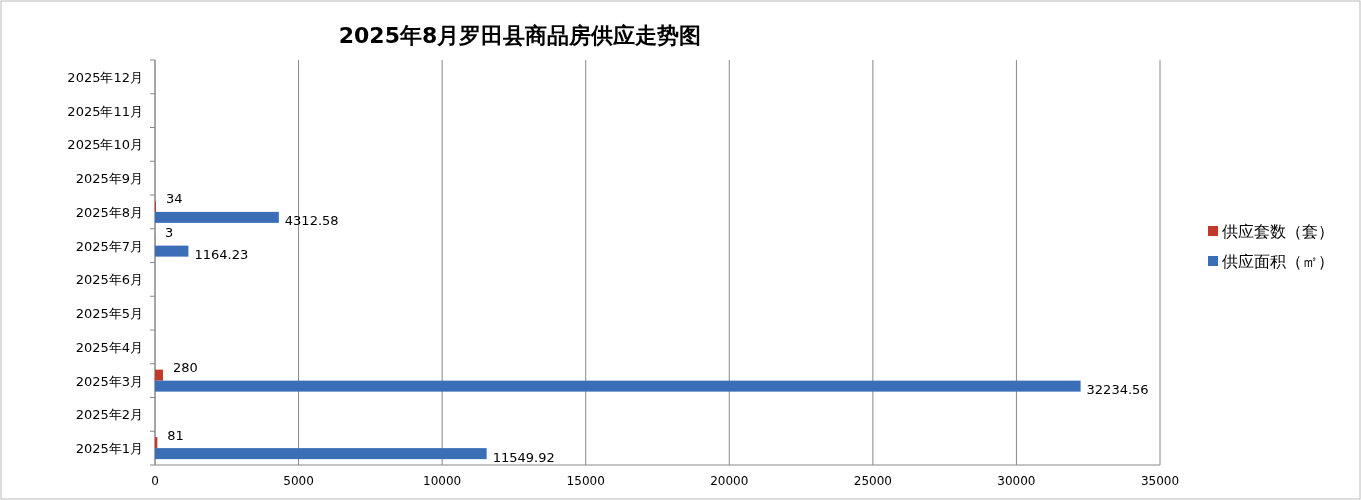  What do you see at coordinates (109, 179) in the screenshot?
I see `y-tick-label: 2025年9月` at bounding box center [109, 179].